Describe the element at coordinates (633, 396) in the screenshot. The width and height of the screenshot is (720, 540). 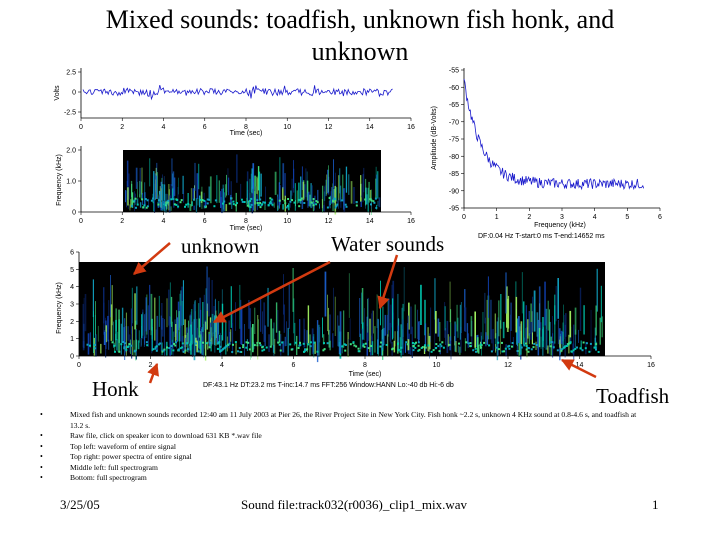
I see `annotation-toadfish: Toadfish` at that location.